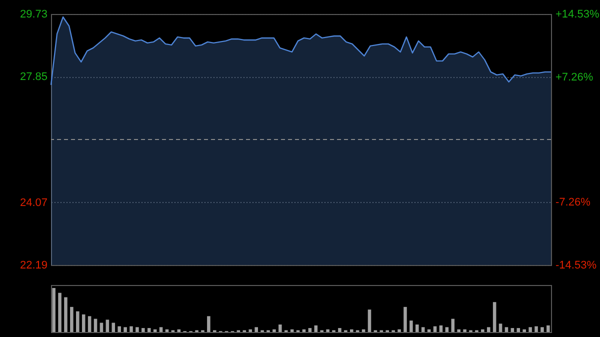 Image resolution: width=600 pixels, height=337 pixels. Describe the element at coordinates (34, 202) in the screenshot. I see `y-tick-label: 24.07` at that location.